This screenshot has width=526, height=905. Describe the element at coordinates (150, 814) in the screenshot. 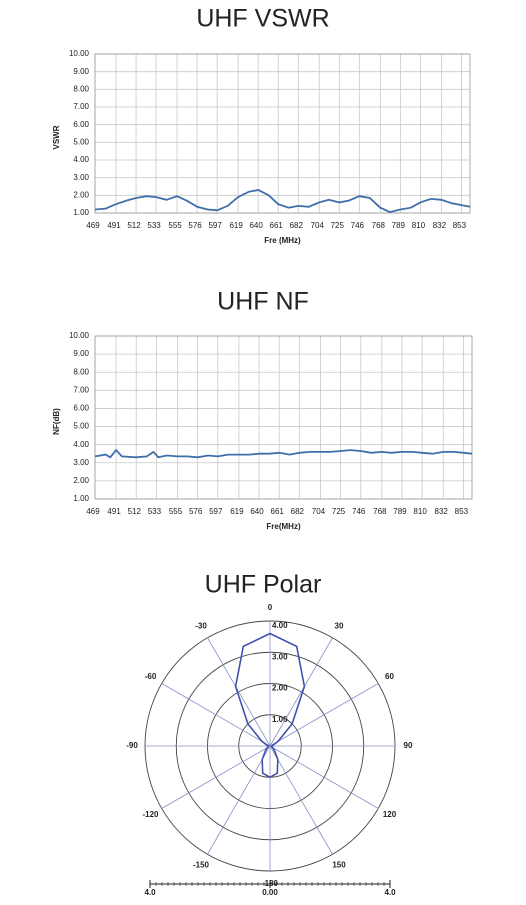

I see `angle-label: -120` at that location.